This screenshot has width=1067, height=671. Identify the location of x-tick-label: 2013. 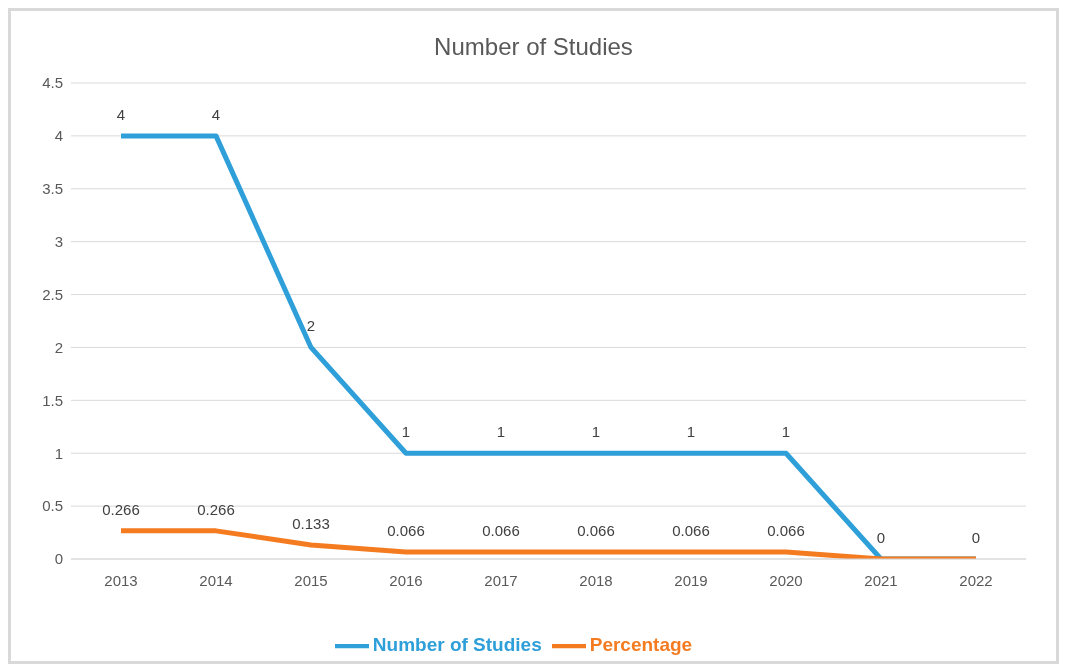
(121, 580).